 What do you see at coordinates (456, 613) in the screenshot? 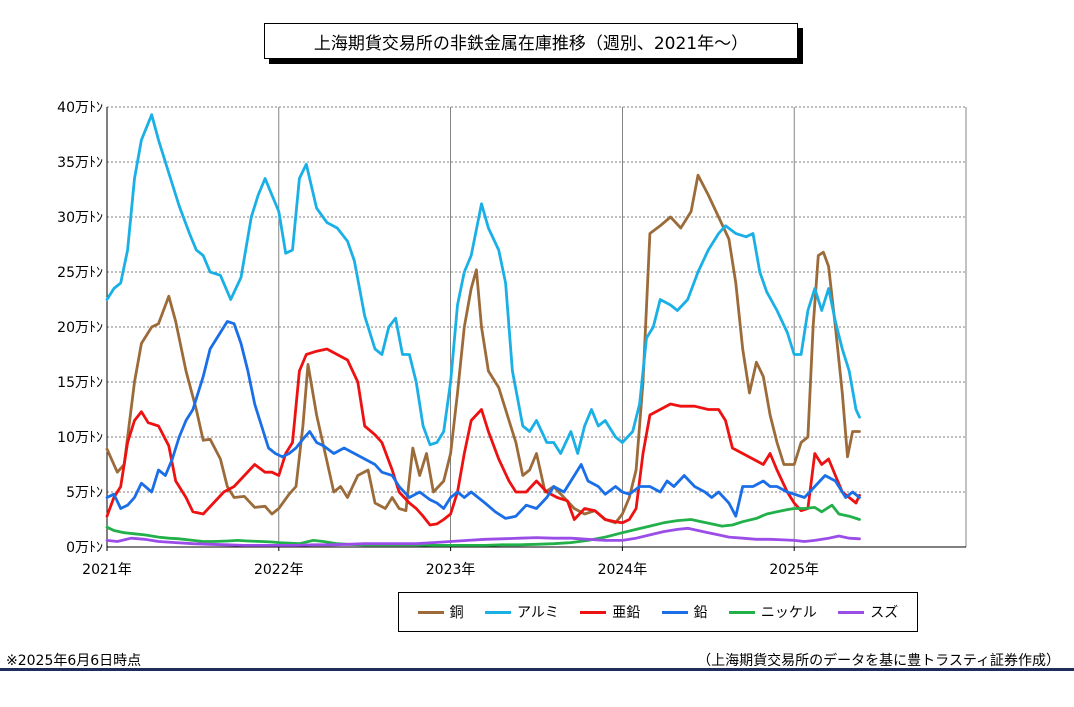
I see `legend-label: 銅` at bounding box center [456, 613].